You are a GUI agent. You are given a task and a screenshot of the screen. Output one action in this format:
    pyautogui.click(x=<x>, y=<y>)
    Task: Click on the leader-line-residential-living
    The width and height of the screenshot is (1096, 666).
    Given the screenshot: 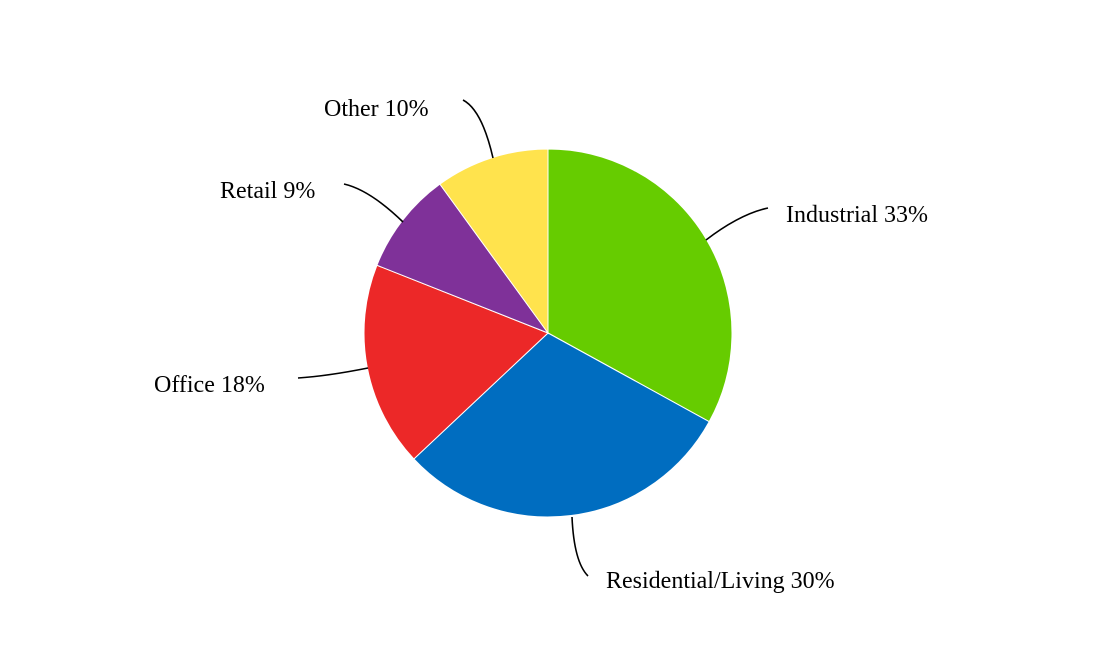 What is the action you would take?
    pyautogui.click(x=580, y=546)
    